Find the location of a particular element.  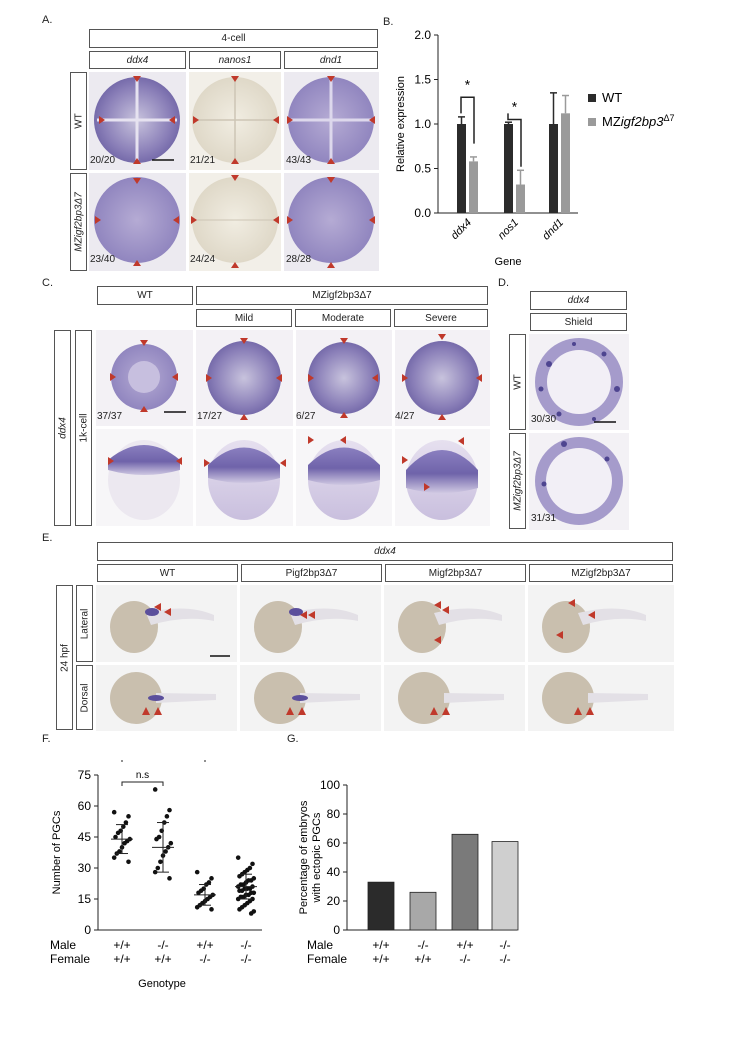

count-label: 17/27 is located at coordinates (210, 416).